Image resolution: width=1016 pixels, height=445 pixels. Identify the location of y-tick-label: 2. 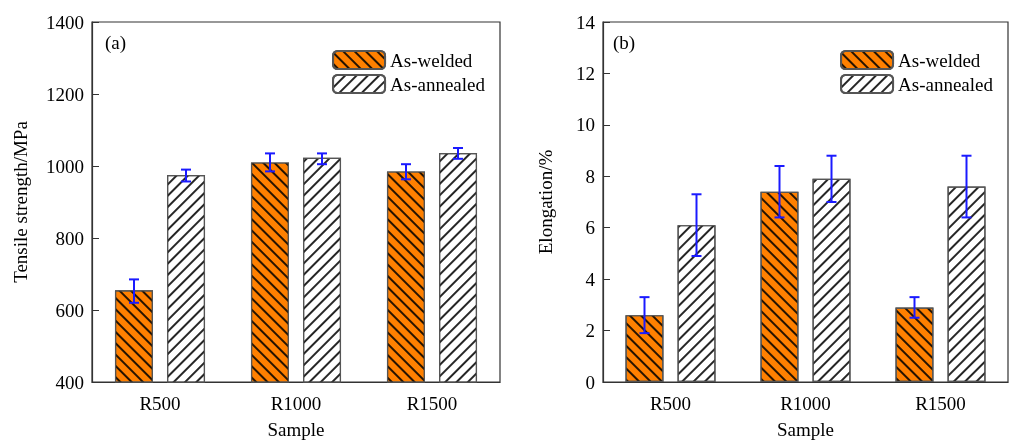
(590, 331).